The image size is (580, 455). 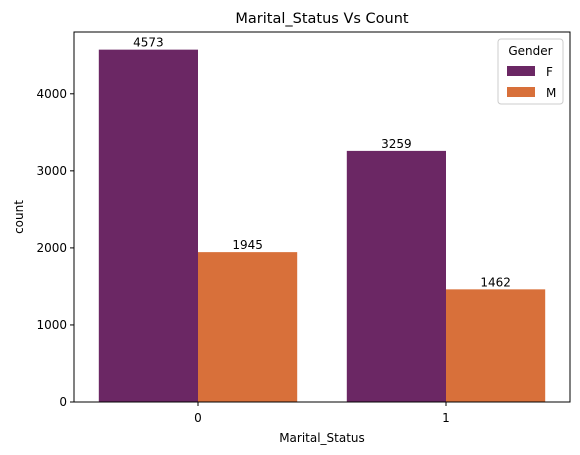 What do you see at coordinates (549, 72) in the screenshot?
I see `legend-label-f: F` at bounding box center [549, 72].